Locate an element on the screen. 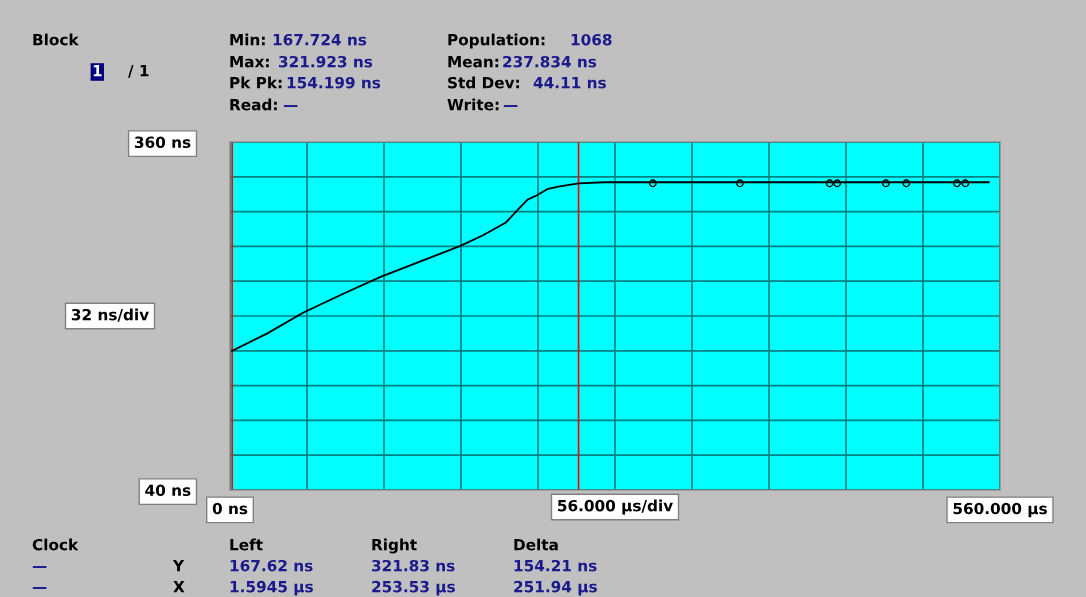  text: Pk Pk: is located at coordinates (256, 82).